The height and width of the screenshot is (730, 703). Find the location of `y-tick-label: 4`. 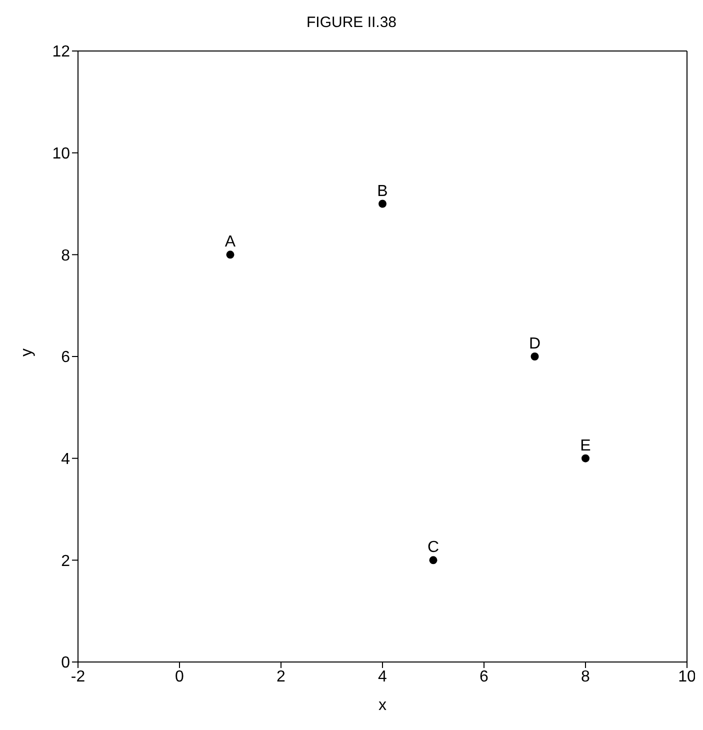

y-tick-label: 4 is located at coordinates (65, 459).